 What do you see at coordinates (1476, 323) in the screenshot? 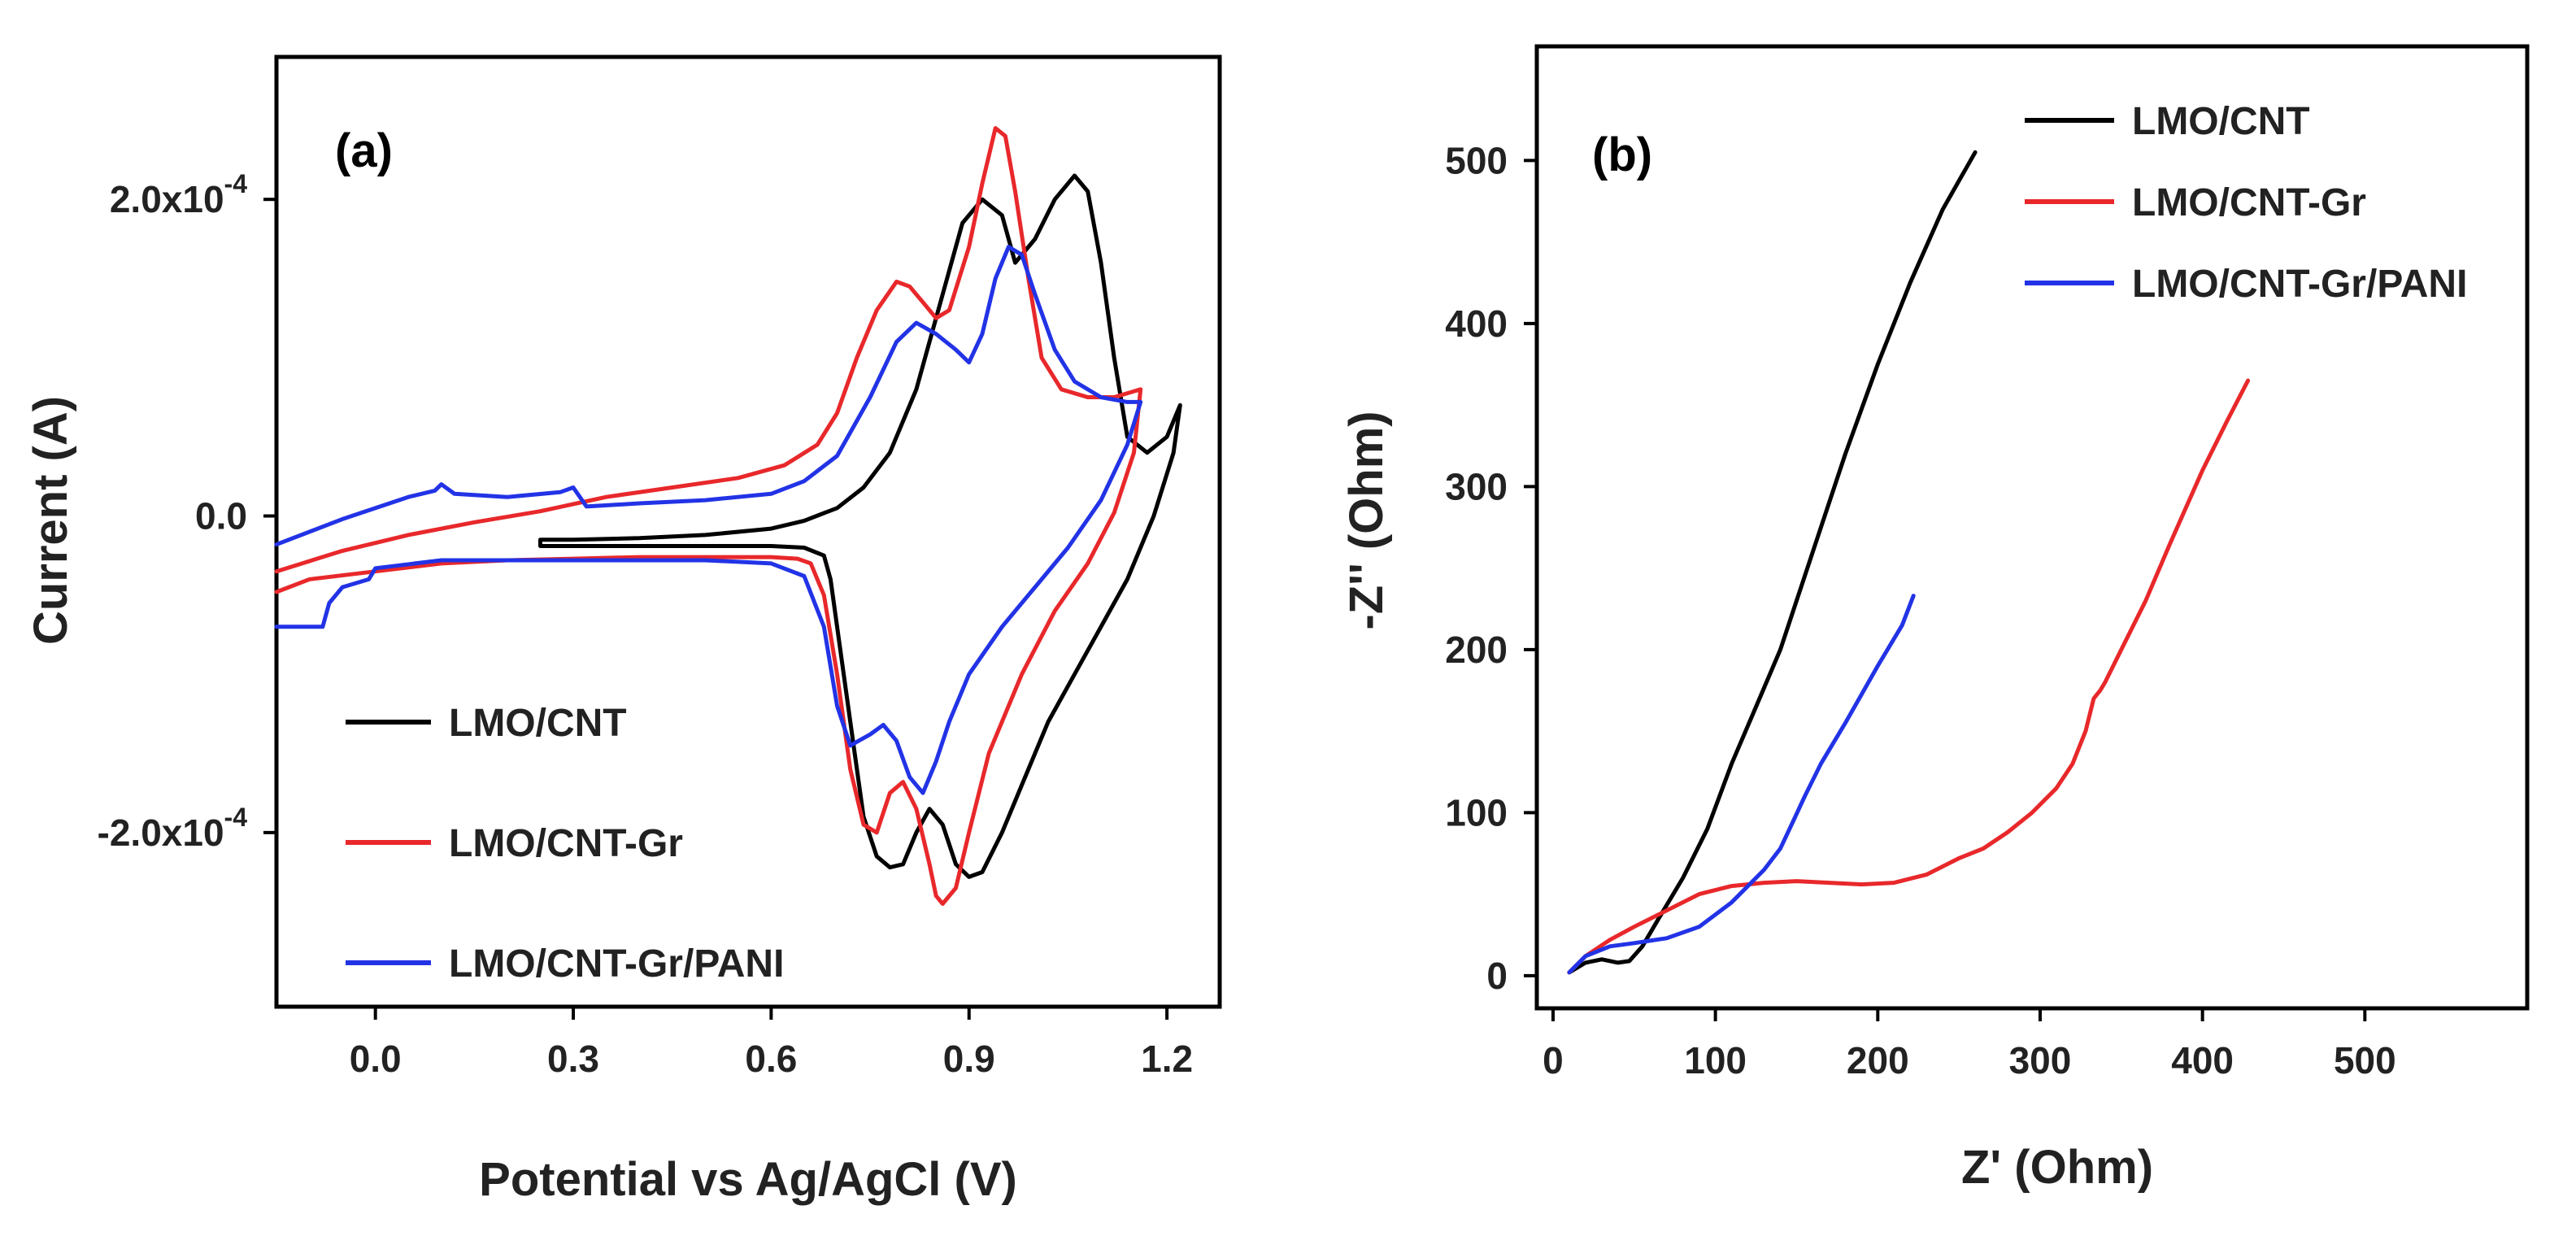
I see `y-tick-label: 400` at bounding box center [1476, 323].